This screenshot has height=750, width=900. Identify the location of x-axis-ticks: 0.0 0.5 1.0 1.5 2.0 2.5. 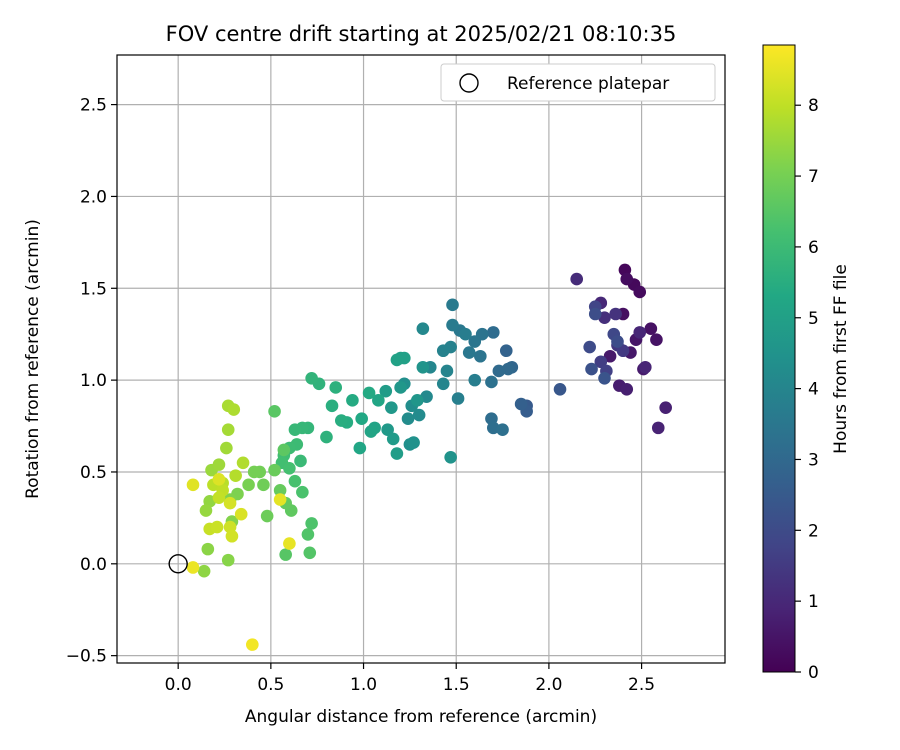
(410, 679).